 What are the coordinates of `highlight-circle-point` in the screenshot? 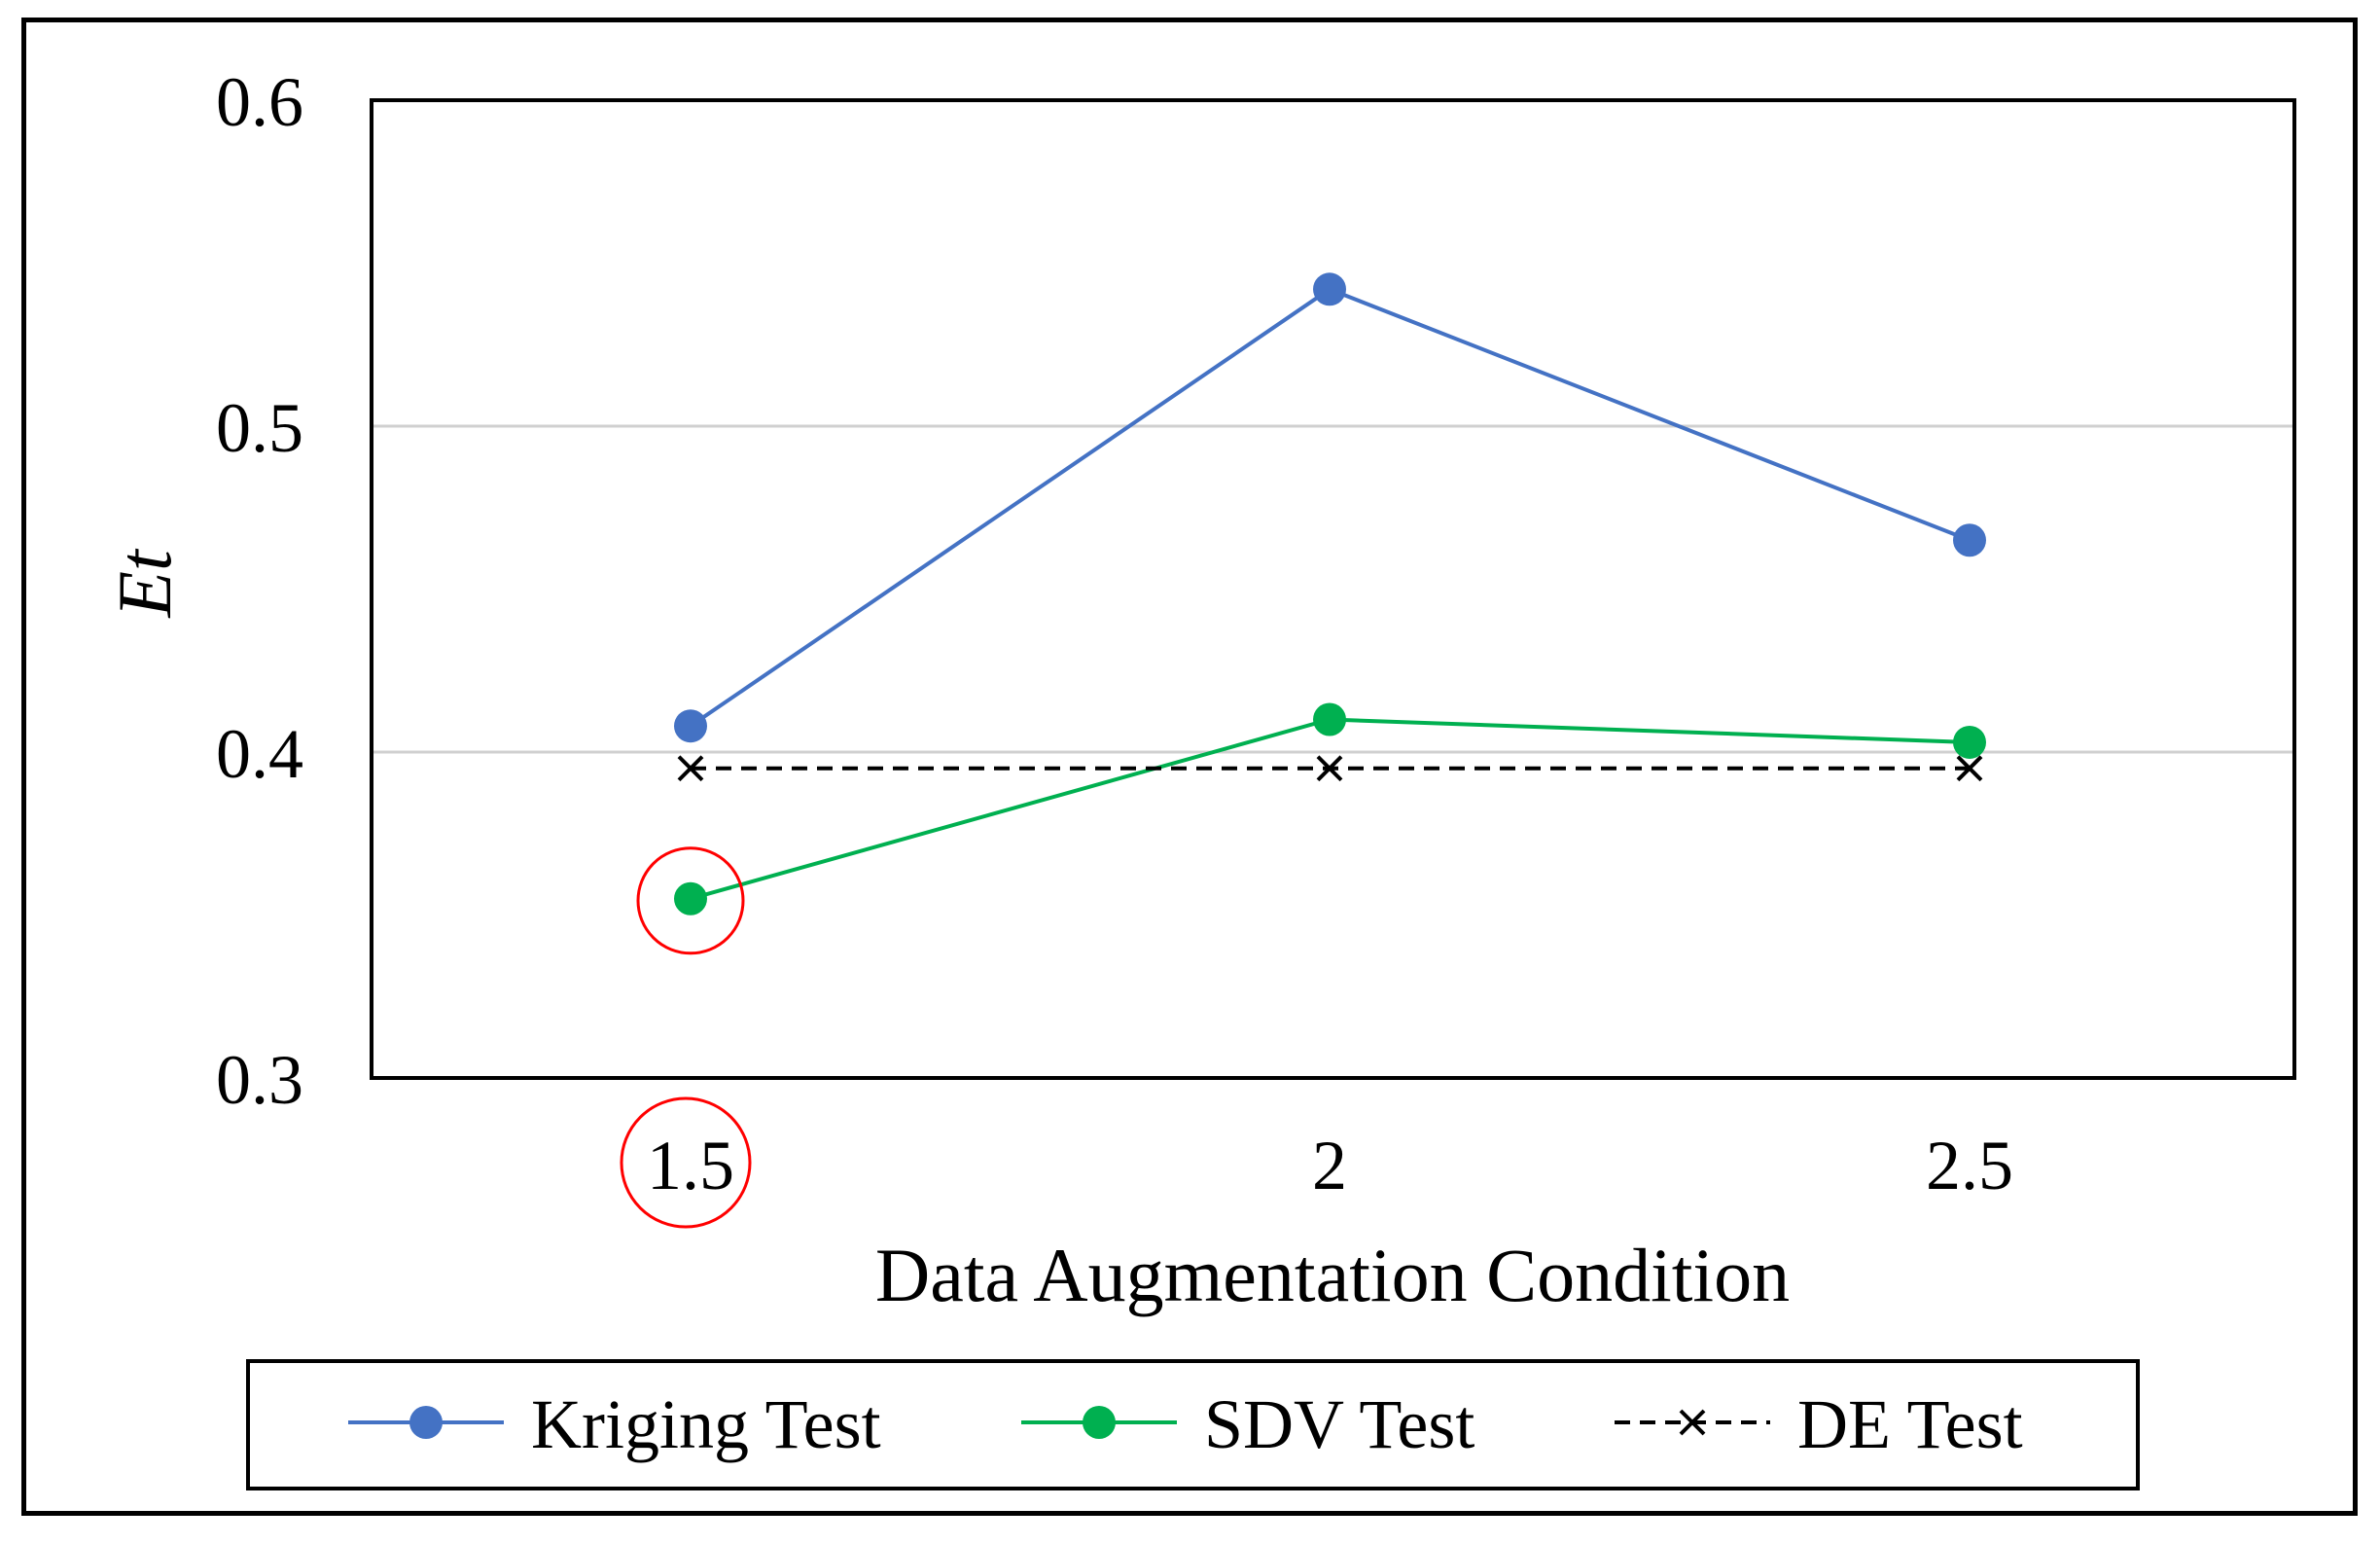 It's located at (690, 901).